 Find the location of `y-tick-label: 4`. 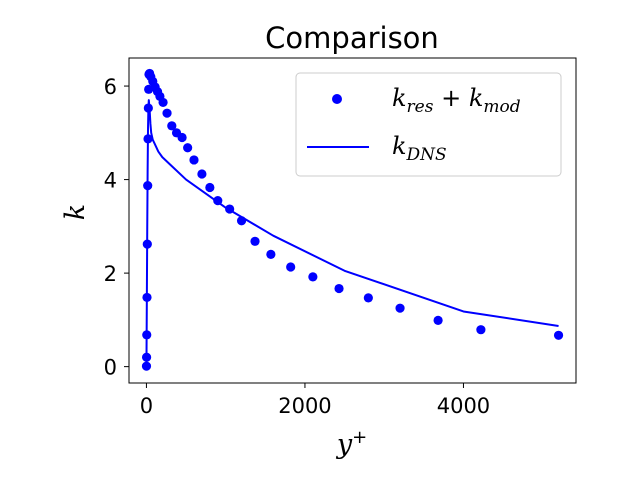

y-tick-label: 4 is located at coordinates (110, 181).